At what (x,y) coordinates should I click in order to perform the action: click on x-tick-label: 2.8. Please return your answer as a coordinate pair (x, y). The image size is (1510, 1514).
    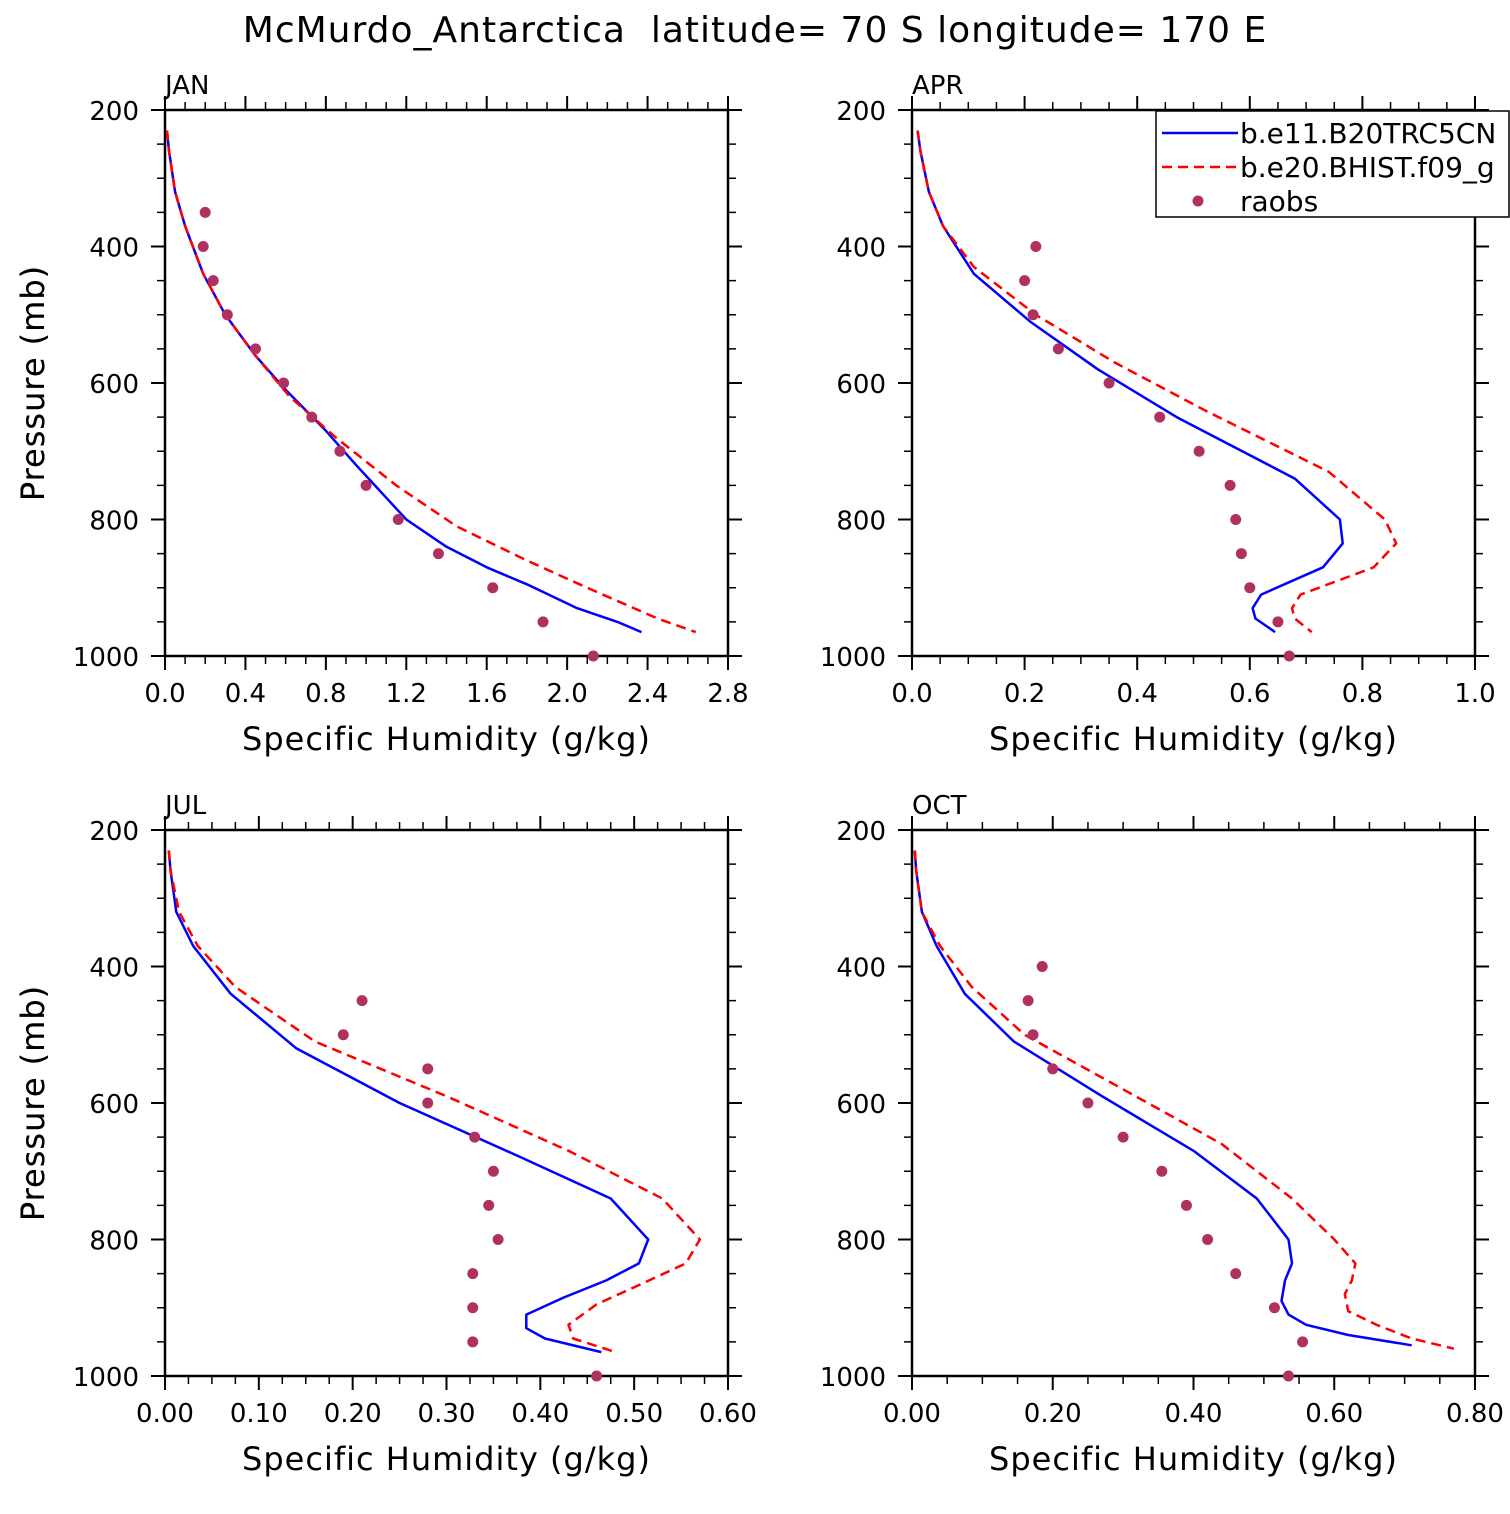
    Looking at the image, I should click on (727, 694).